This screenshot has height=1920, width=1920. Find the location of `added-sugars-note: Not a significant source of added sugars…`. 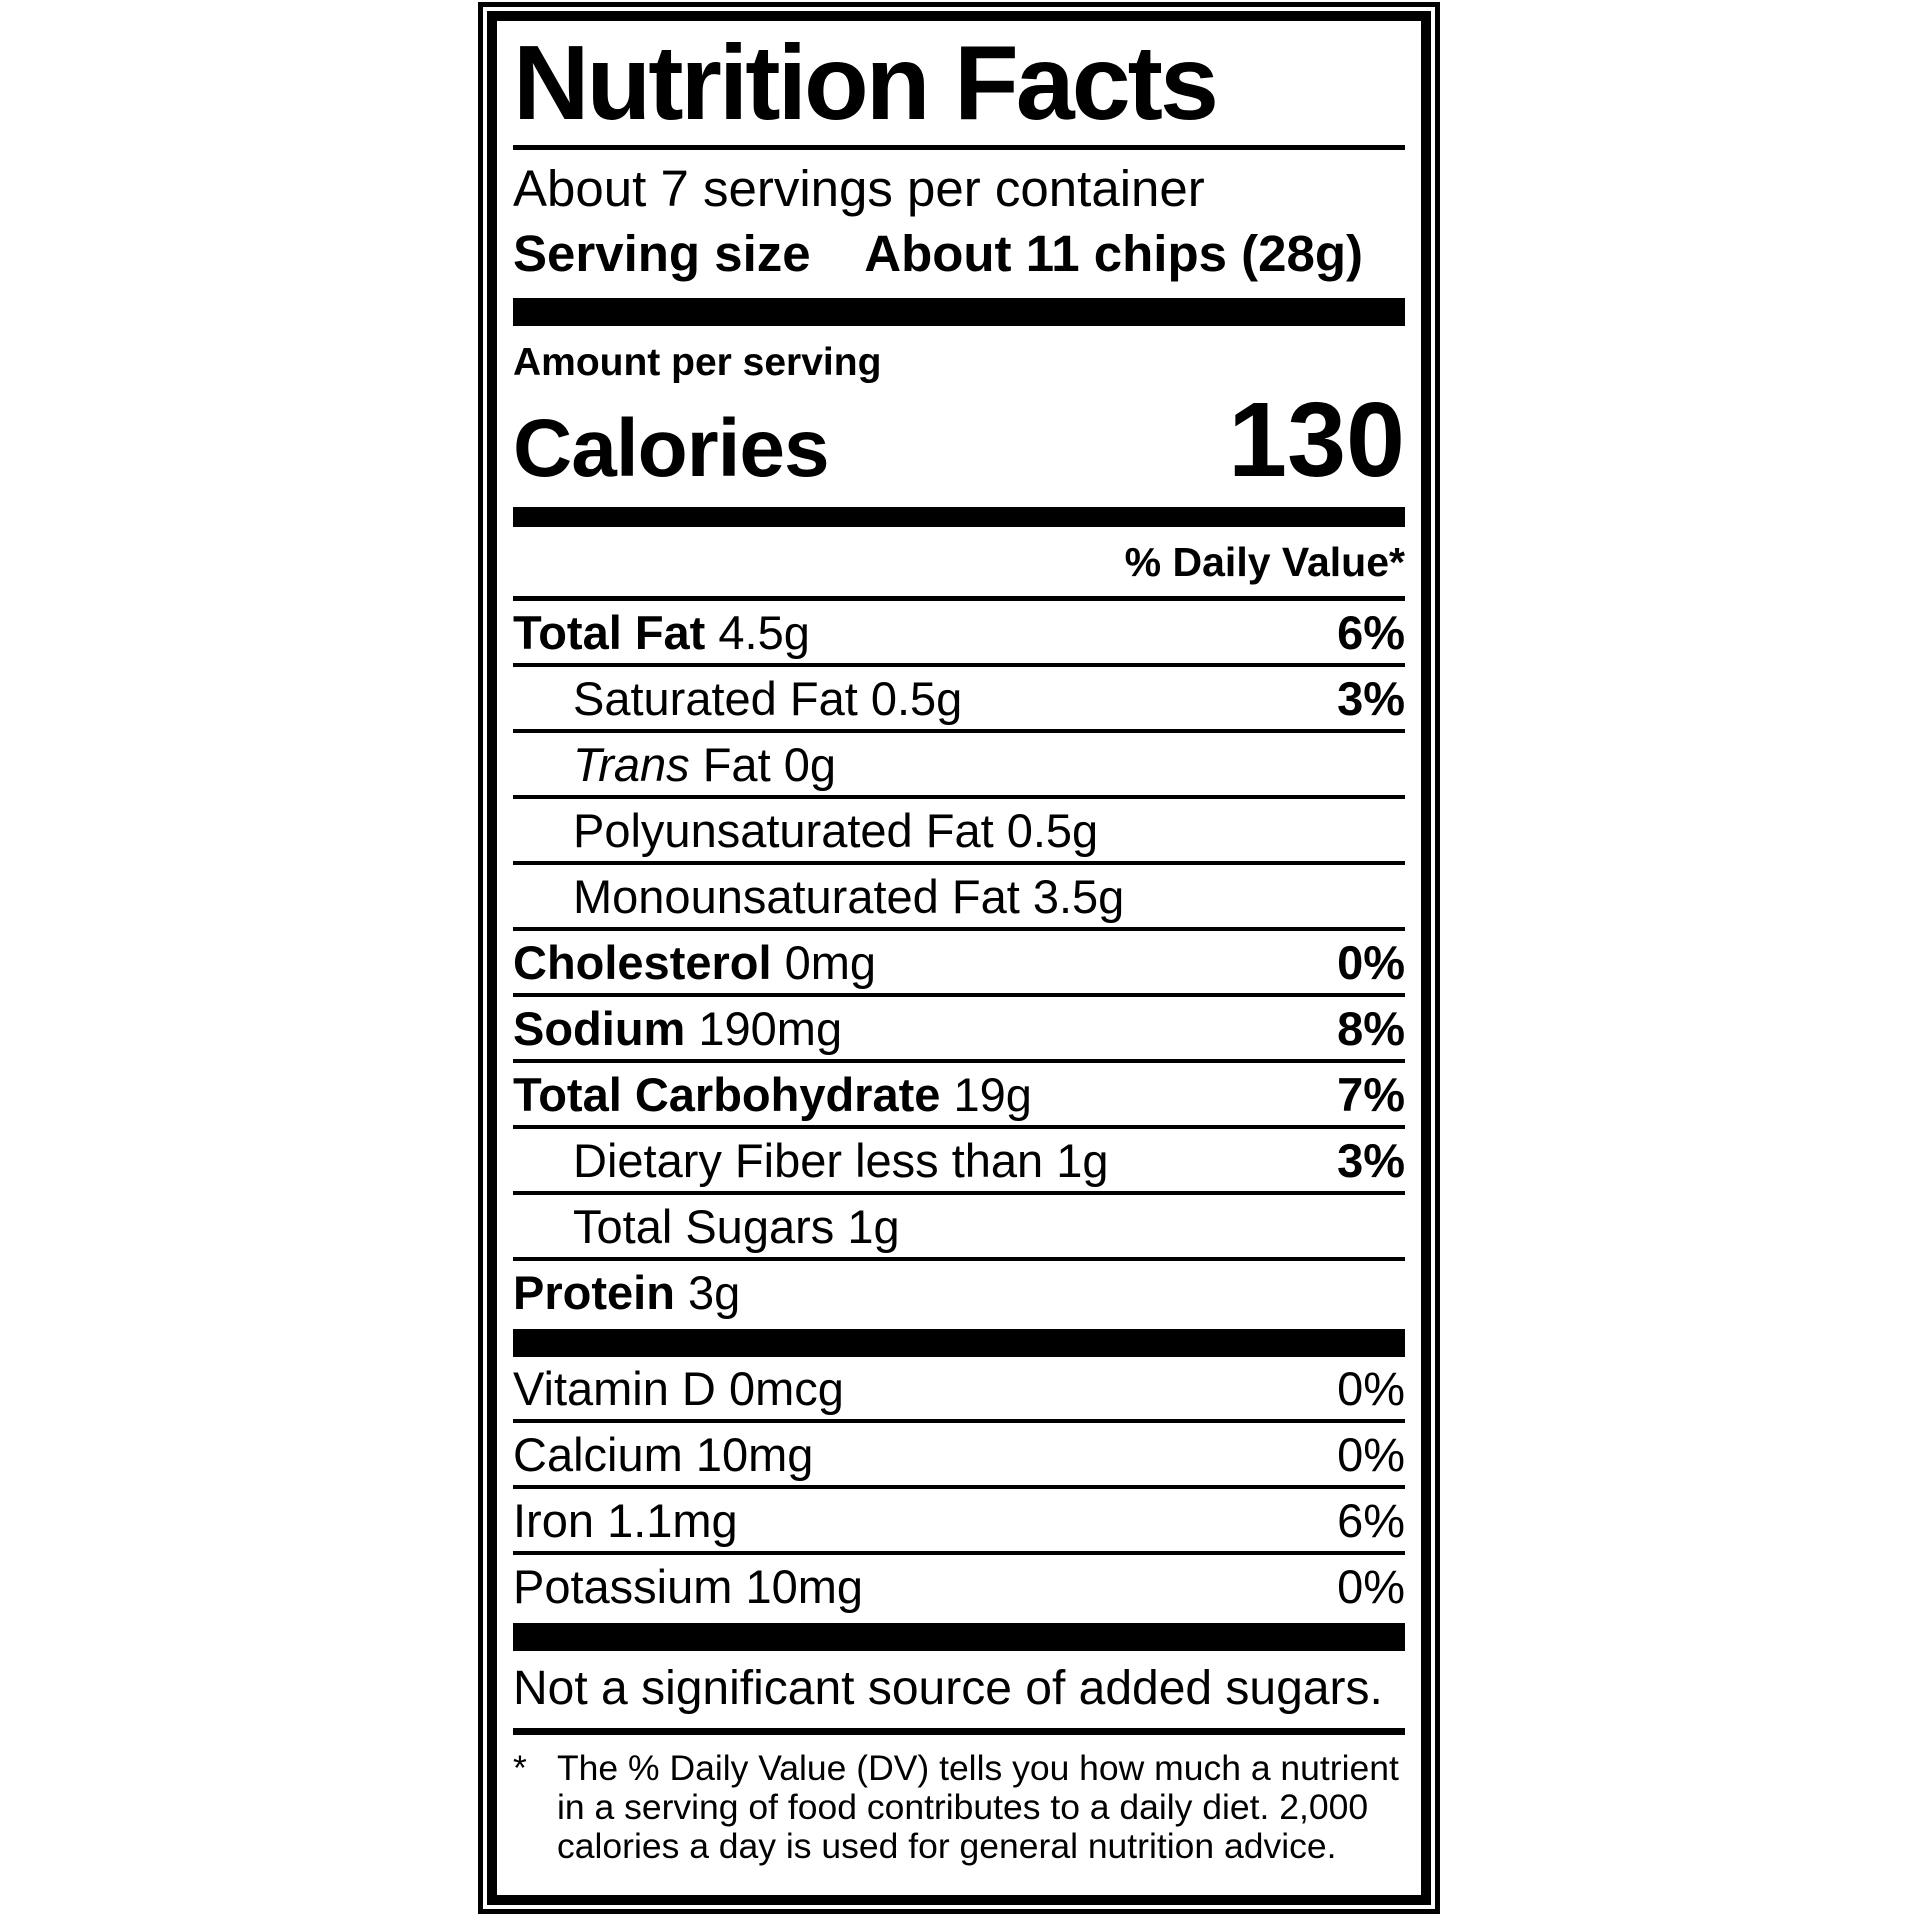

added-sugars-note: Not a significant source of added sugars… is located at coordinates (948, 1689).